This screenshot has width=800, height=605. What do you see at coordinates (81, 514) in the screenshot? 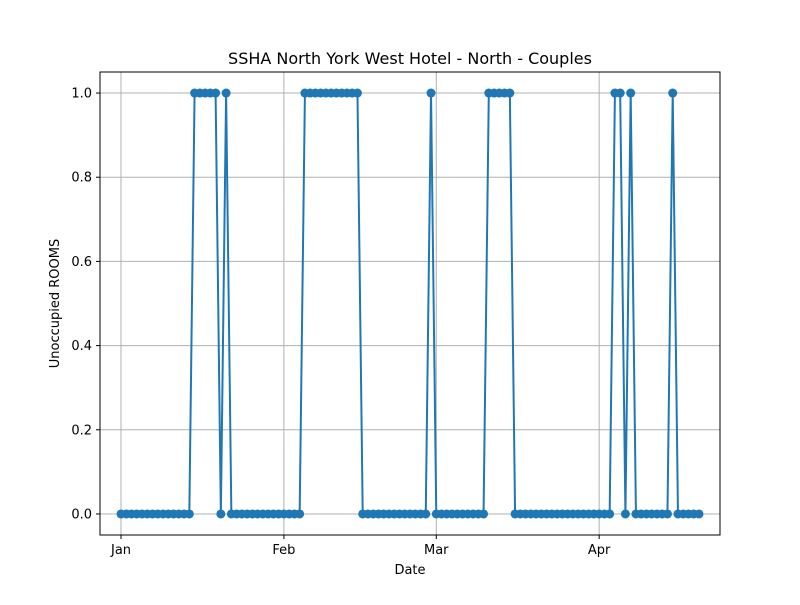
I see `y-tick-label: 0.0` at bounding box center [81, 514].